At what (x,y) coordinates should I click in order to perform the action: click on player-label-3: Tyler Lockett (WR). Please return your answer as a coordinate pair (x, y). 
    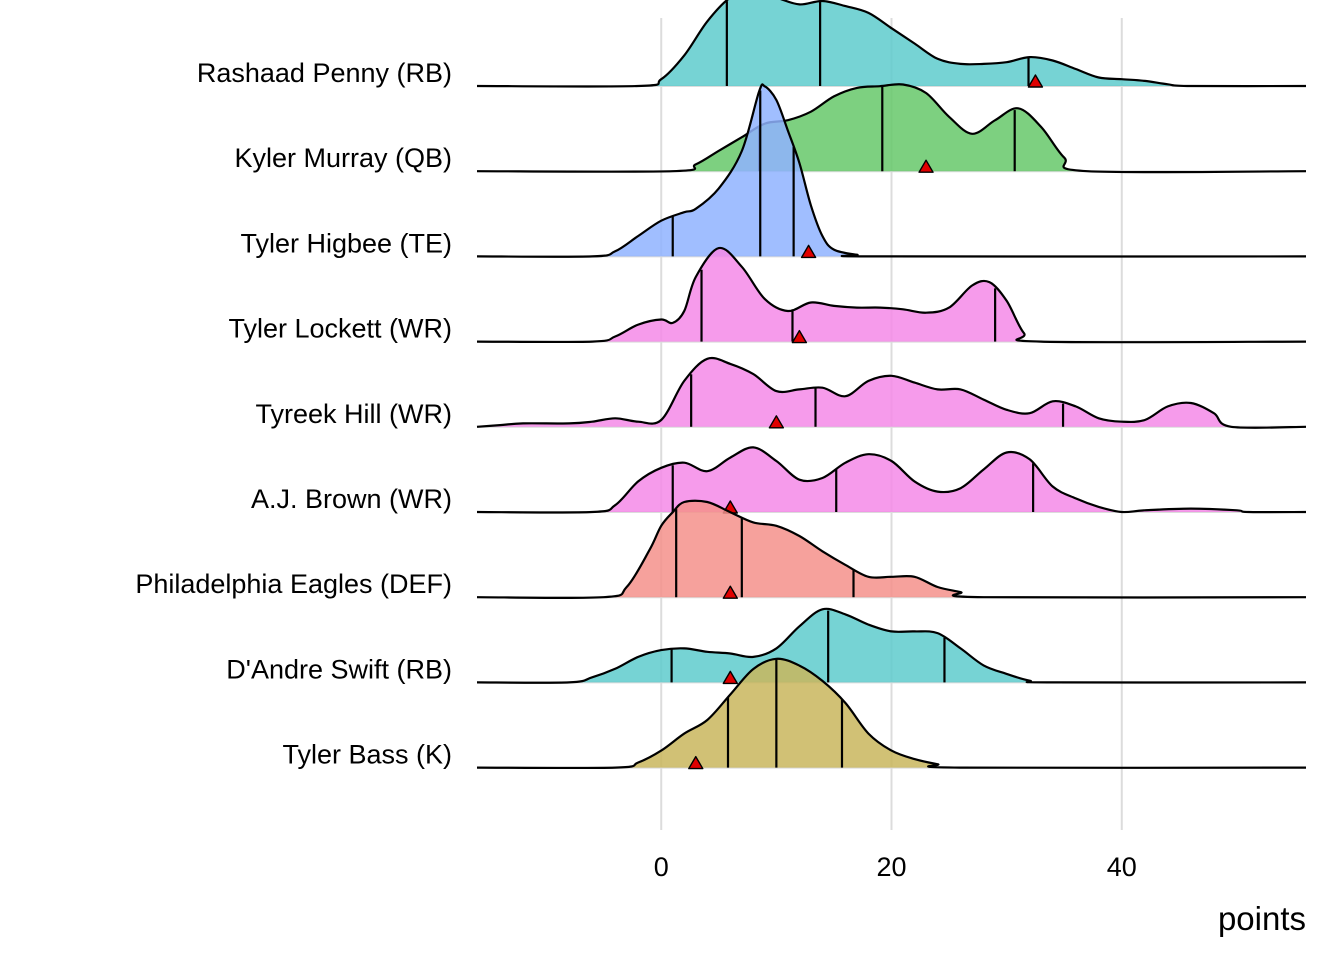
    Looking at the image, I should click on (340, 329).